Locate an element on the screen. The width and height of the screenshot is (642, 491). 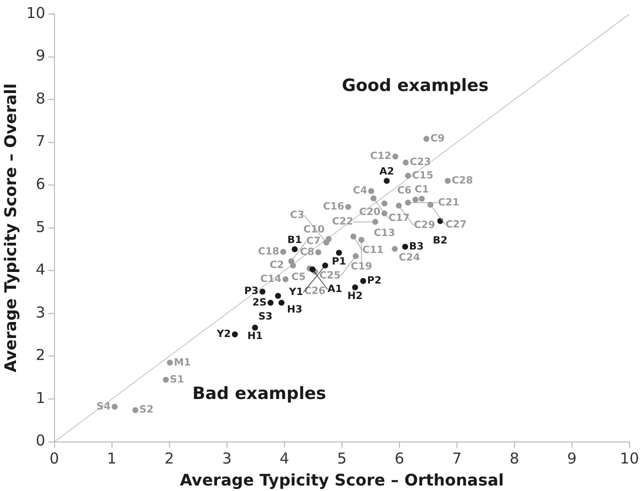
annotation: C9 is located at coordinates (437, 139).